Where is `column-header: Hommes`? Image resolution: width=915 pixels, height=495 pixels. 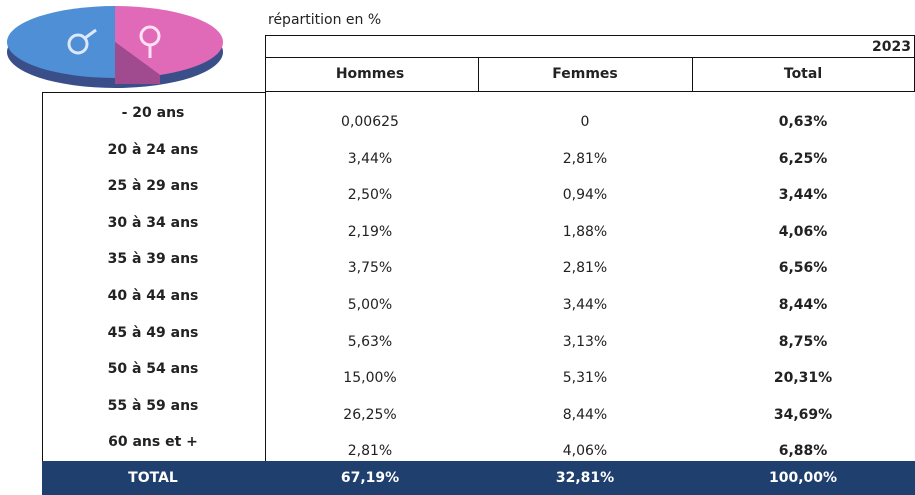 column-header: Hommes is located at coordinates (370, 74).